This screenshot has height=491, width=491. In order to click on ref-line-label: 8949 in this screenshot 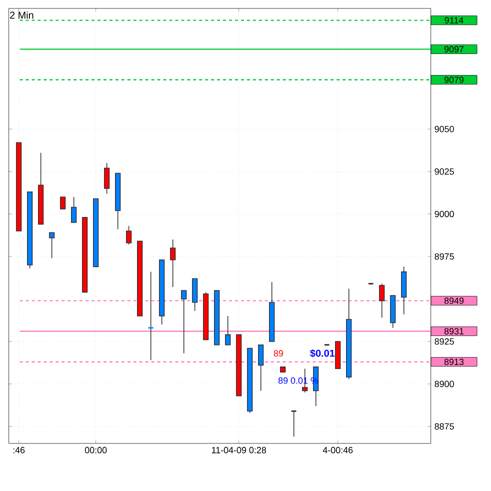, I will do `click(454, 301)`.